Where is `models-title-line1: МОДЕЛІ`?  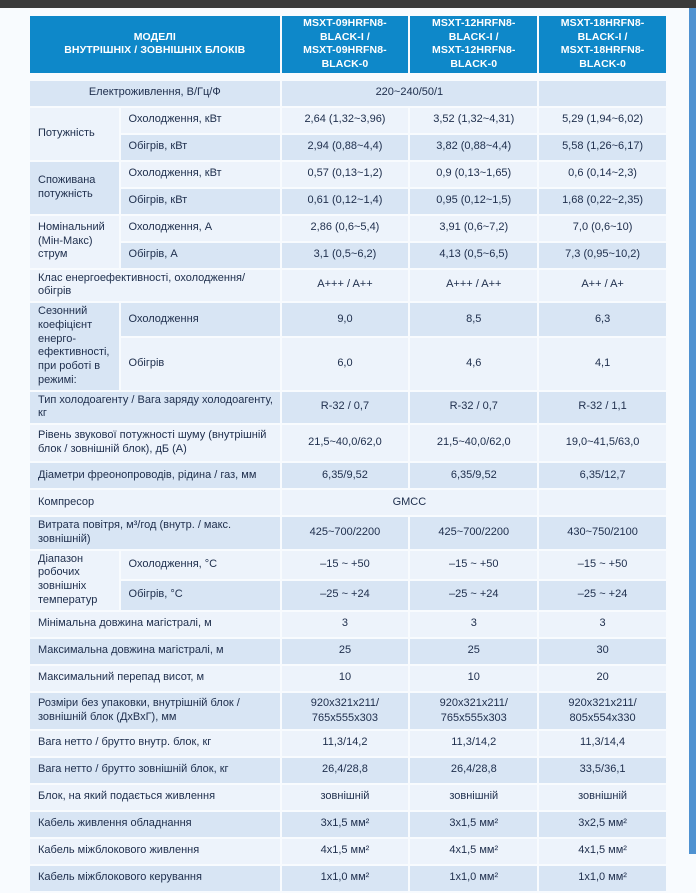
models-title-line1: МОДЕЛІ is located at coordinates (154, 36).